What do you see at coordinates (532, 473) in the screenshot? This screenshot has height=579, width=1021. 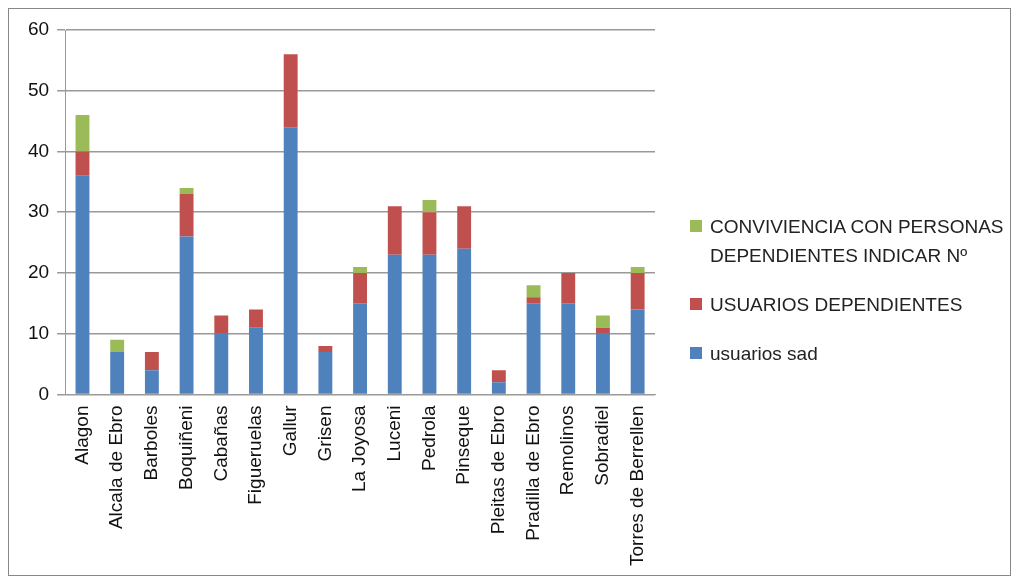 I see `x-tick-label: Pradilla de Ebro` at bounding box center [532, 473].